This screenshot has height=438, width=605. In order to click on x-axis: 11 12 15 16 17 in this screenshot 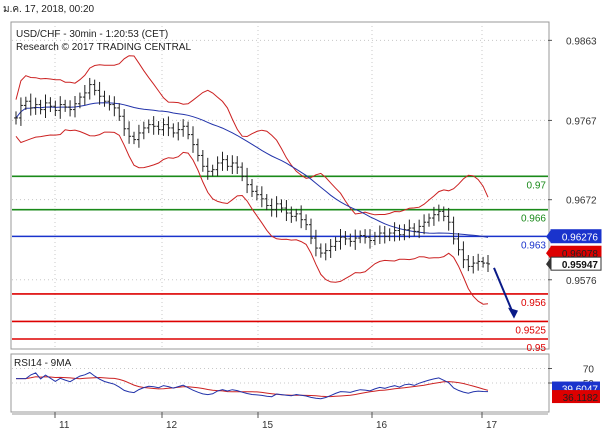, I will do `click(280, 421)`.